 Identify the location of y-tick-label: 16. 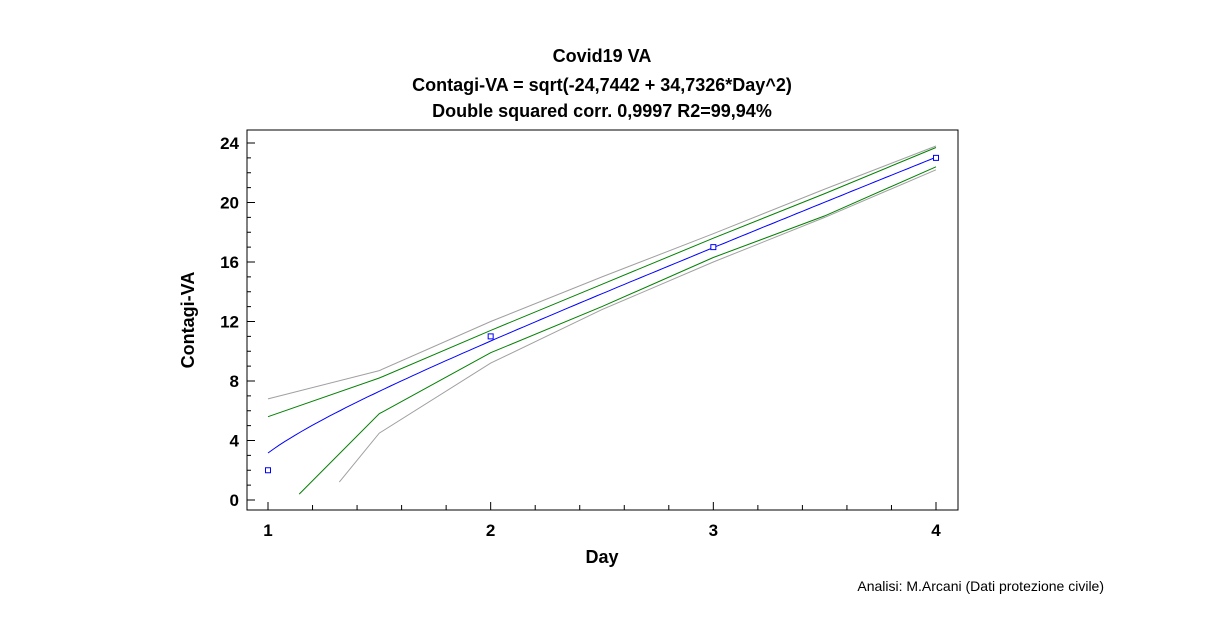
(229, 262).